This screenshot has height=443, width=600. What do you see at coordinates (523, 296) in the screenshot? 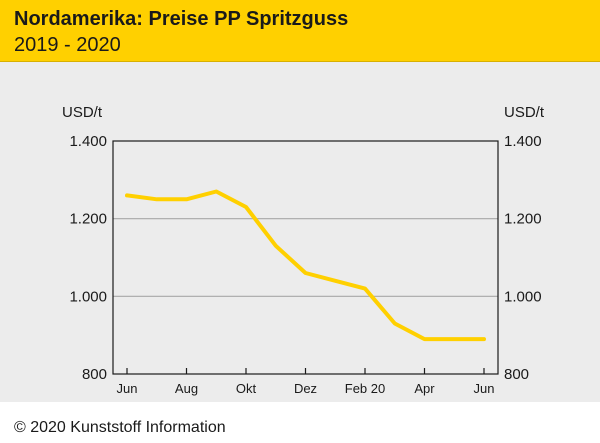
I see `y-tick-label-right: 1.000` at bounding box center [523, 296].